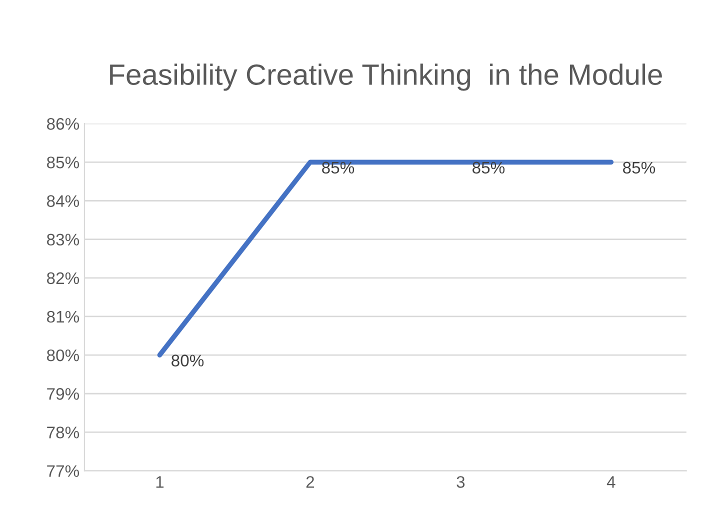 This screenshot has height=526, width=704. Describe the element at coordinates (63, 432) in the screenshot. I see `y-tick-label: 78%` at that location.